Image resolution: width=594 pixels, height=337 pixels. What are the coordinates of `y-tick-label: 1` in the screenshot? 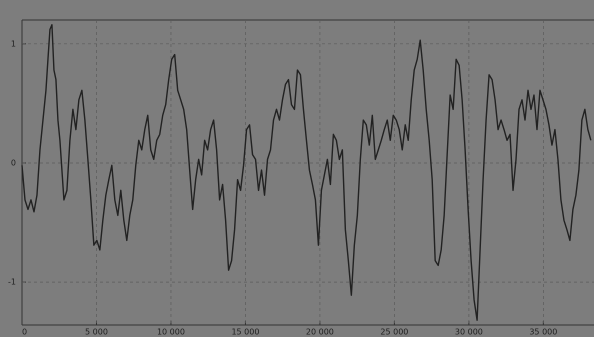 It's located at (13, 43).